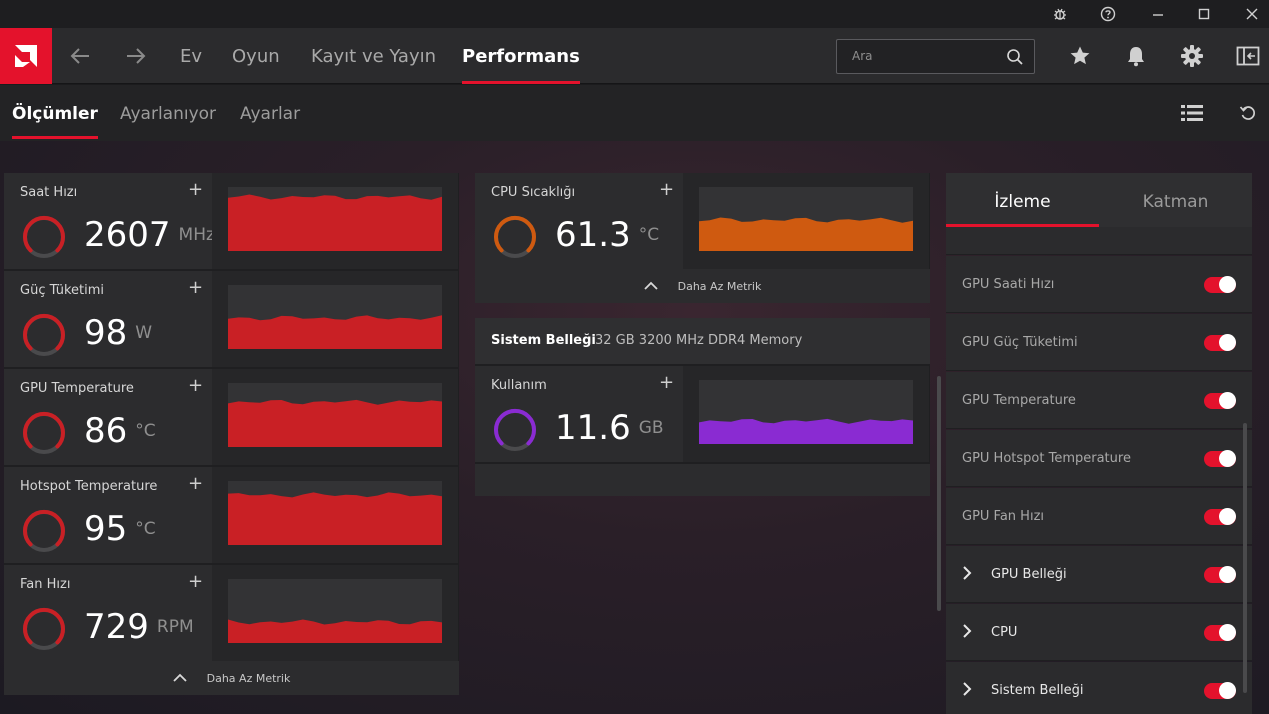 This screenshot has height=714, width=1269. I want to click on metric-card-gpu-3: Hotspot Temperature +95 °C, so click(231, 515).